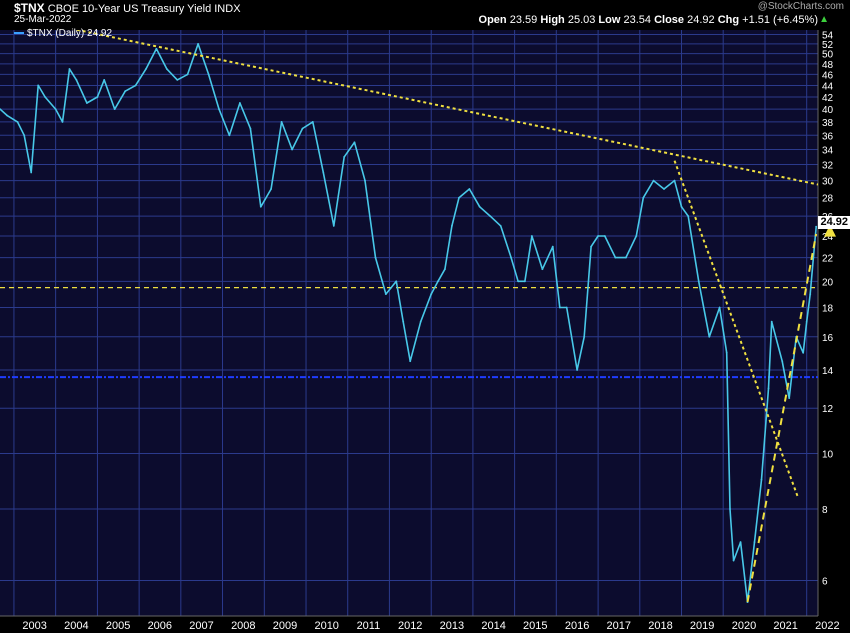 This screenshot has width=850, height=633. What do you see at coordinates (669, 20) in the screenshot?
I see `close-label: Close` at bounding box center [669, 20].